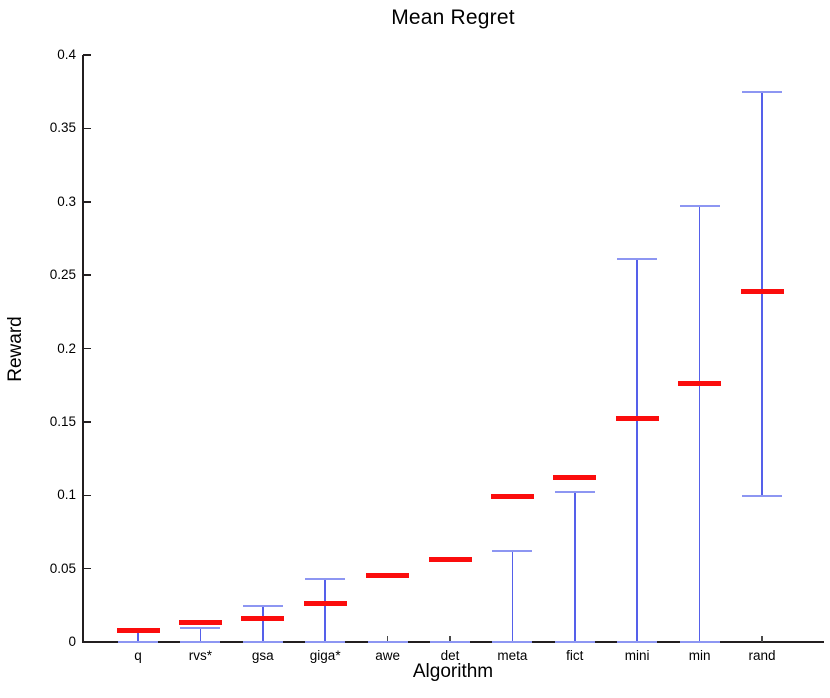 This screenshot has height=698, width=830. What do you see at coordinates (450, 560) in the screenshot?
I see `mean-marker-det` at bounding box center [450, 560].